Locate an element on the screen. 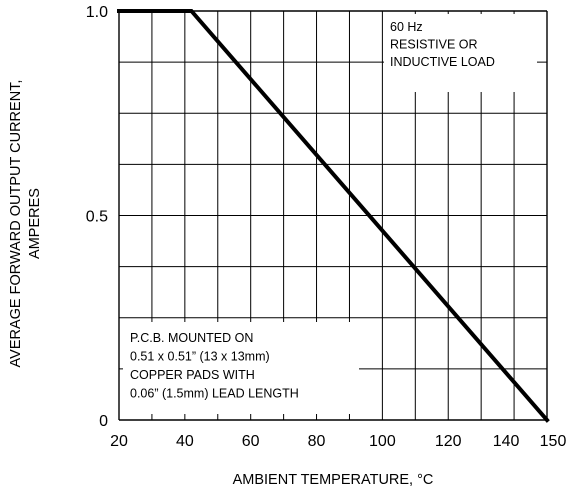 This screenshot has height=492, width=569. annotation-text: INDUCTIVE LOAD is located at coordinates (442, 62).